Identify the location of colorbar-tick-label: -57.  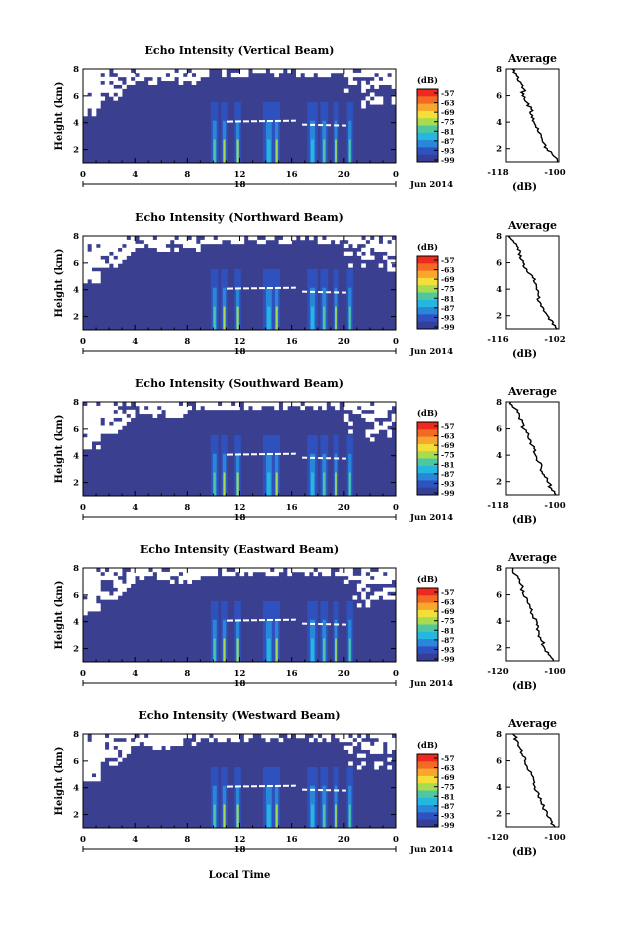
(448, 426).